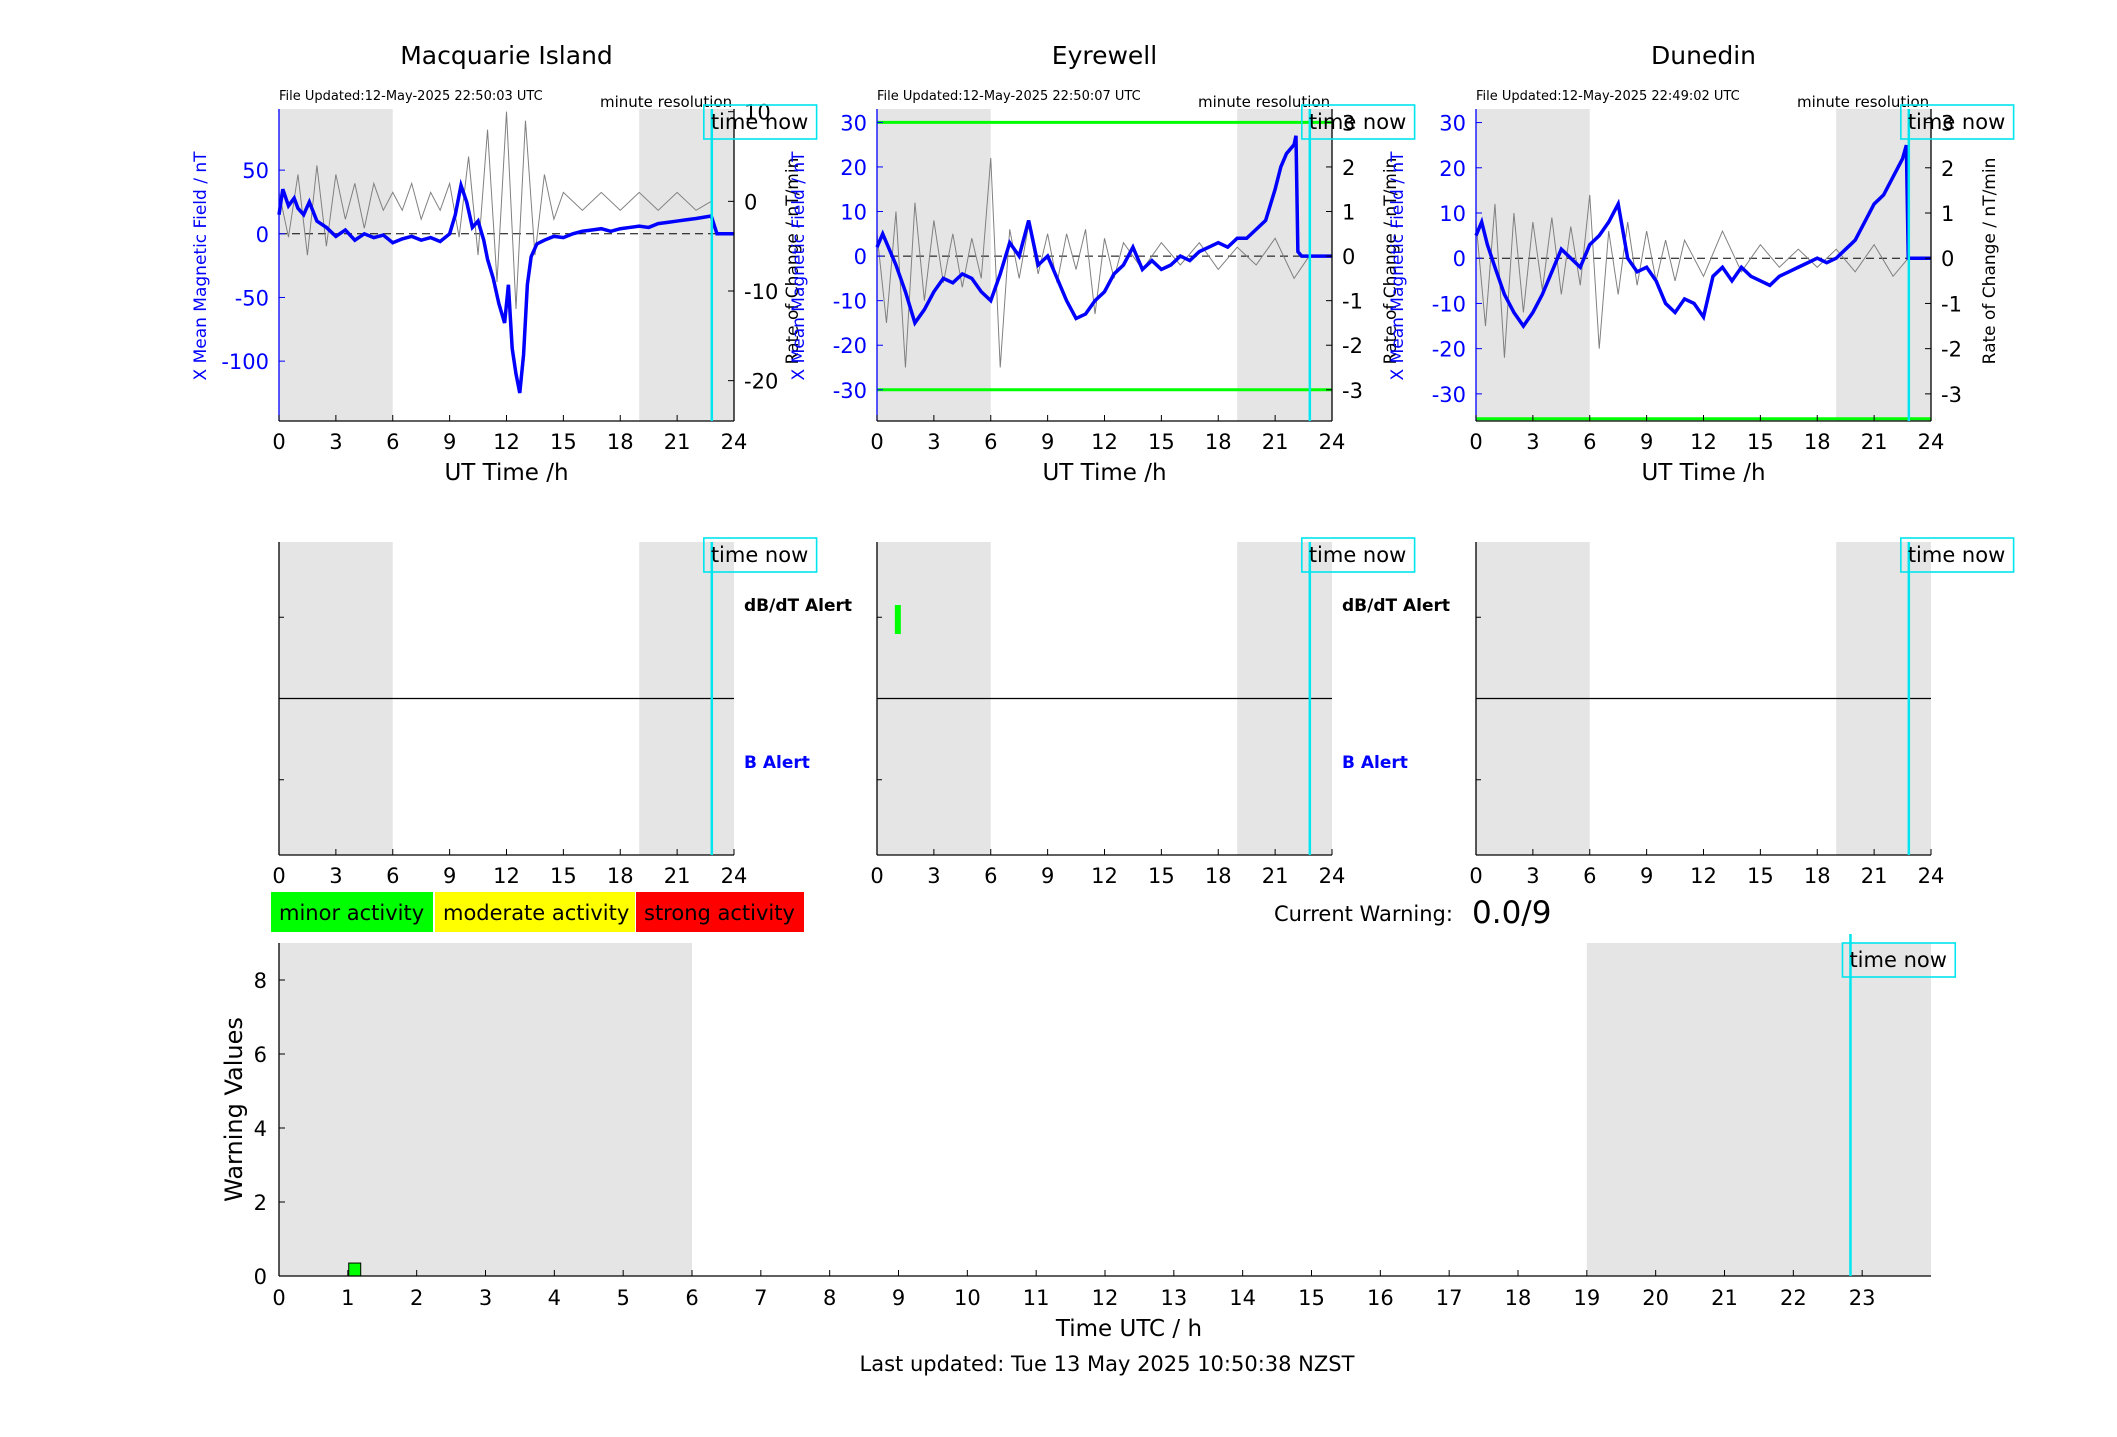 This screenshot has height=1437, width=2117. Describe the element at coordinates (760, 1298) in the screenshot. I see `x-tick-label: 7` at that location.